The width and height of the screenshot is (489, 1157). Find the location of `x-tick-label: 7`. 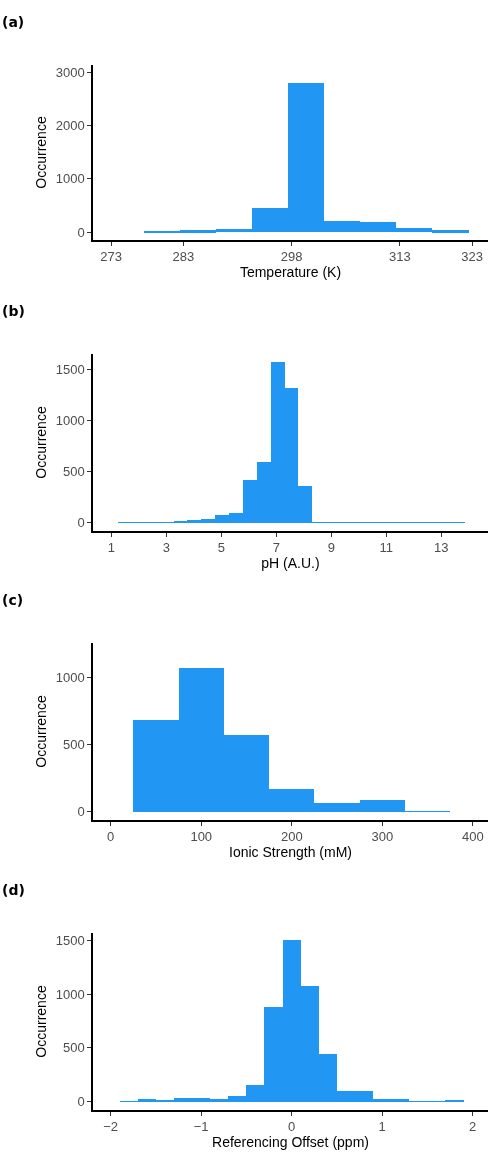

x-tick-label: 7 is located at coordinates (276, 548).